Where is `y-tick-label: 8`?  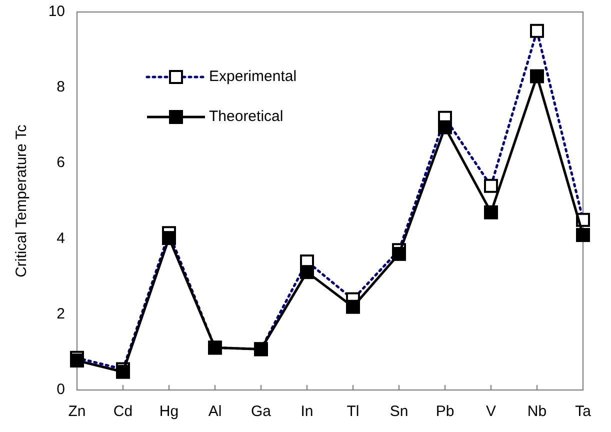 y-tick-label: 8 is located at coordinates (60, 87).